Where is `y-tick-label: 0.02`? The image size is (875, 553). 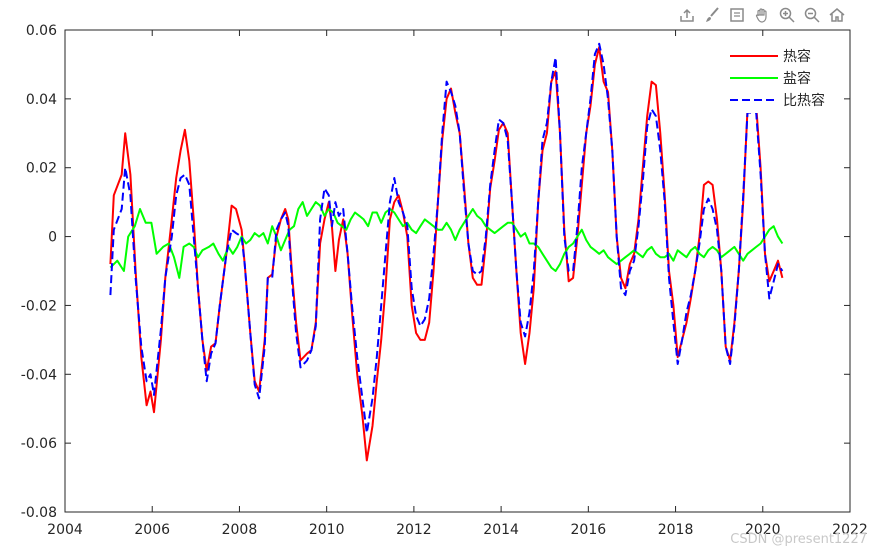 y-tick-label: 0.02 is located at coordinates (41, 169).